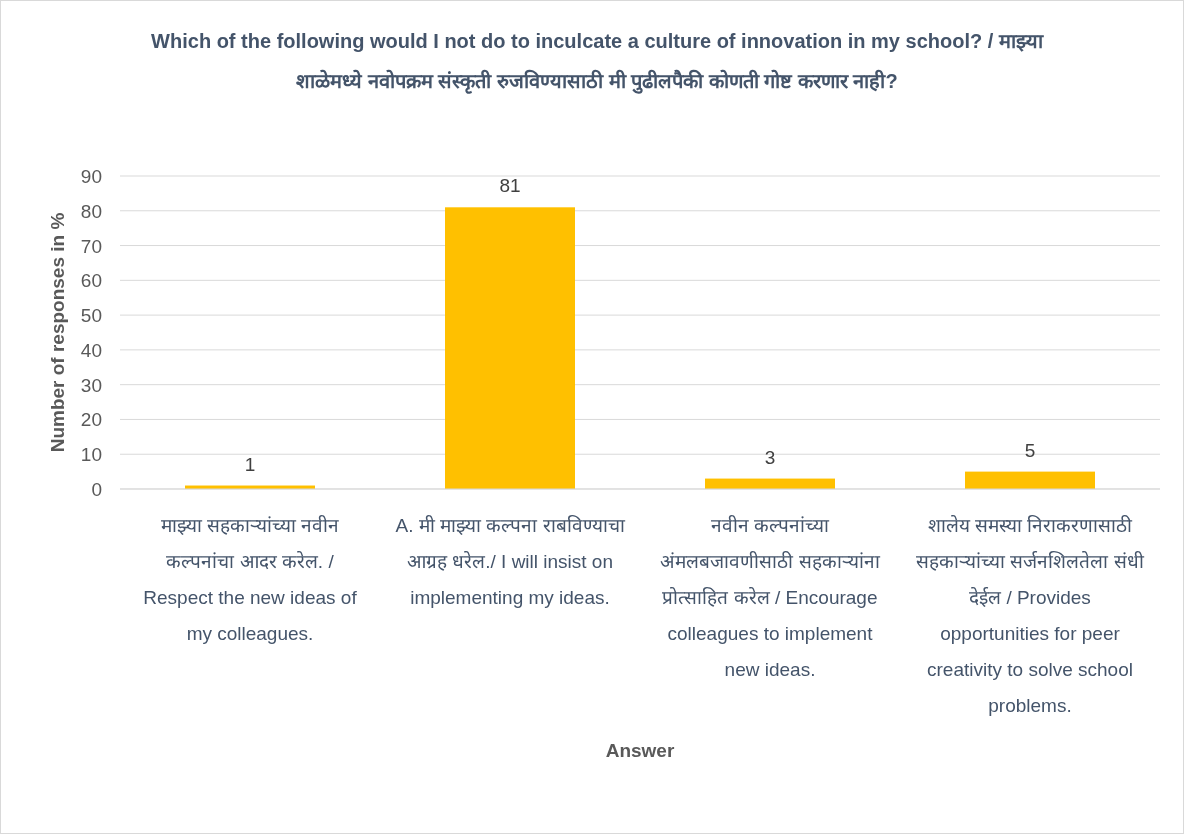 This screenshot has height=834, width=1184. I want to click on y-tick-label: 70, so click(91, 246).